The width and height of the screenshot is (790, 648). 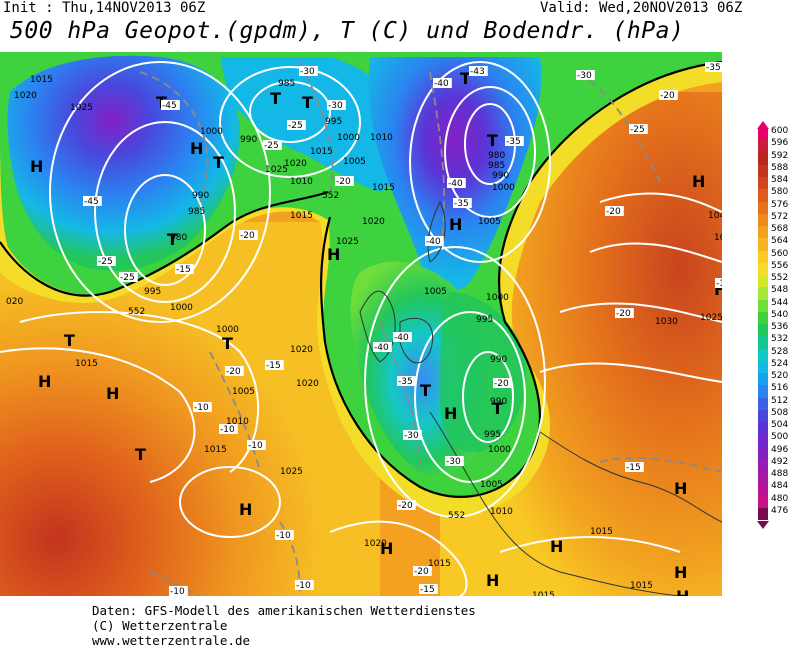 What do you see at coordinates (780, 314) in the screenshot?
I see `legend-value: 540` at bounding box center [780, 314].